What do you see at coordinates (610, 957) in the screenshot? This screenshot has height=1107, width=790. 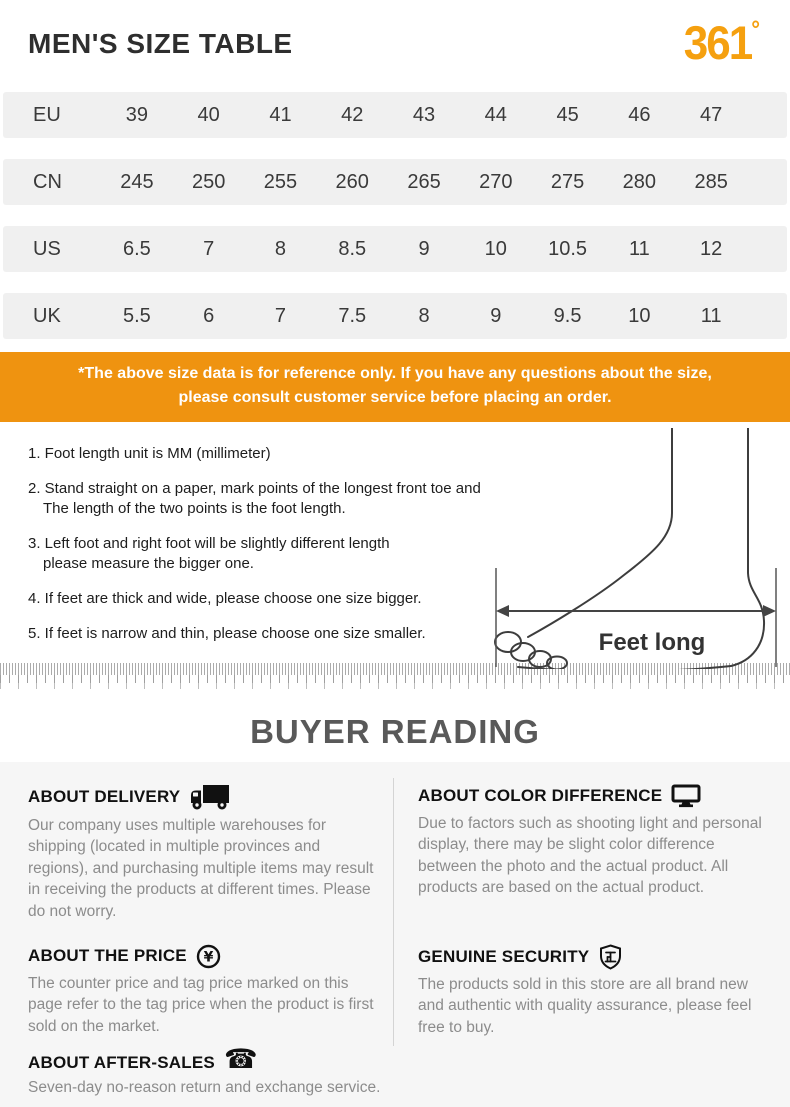 I see `shield-icon` at bounding box center [610, 957].